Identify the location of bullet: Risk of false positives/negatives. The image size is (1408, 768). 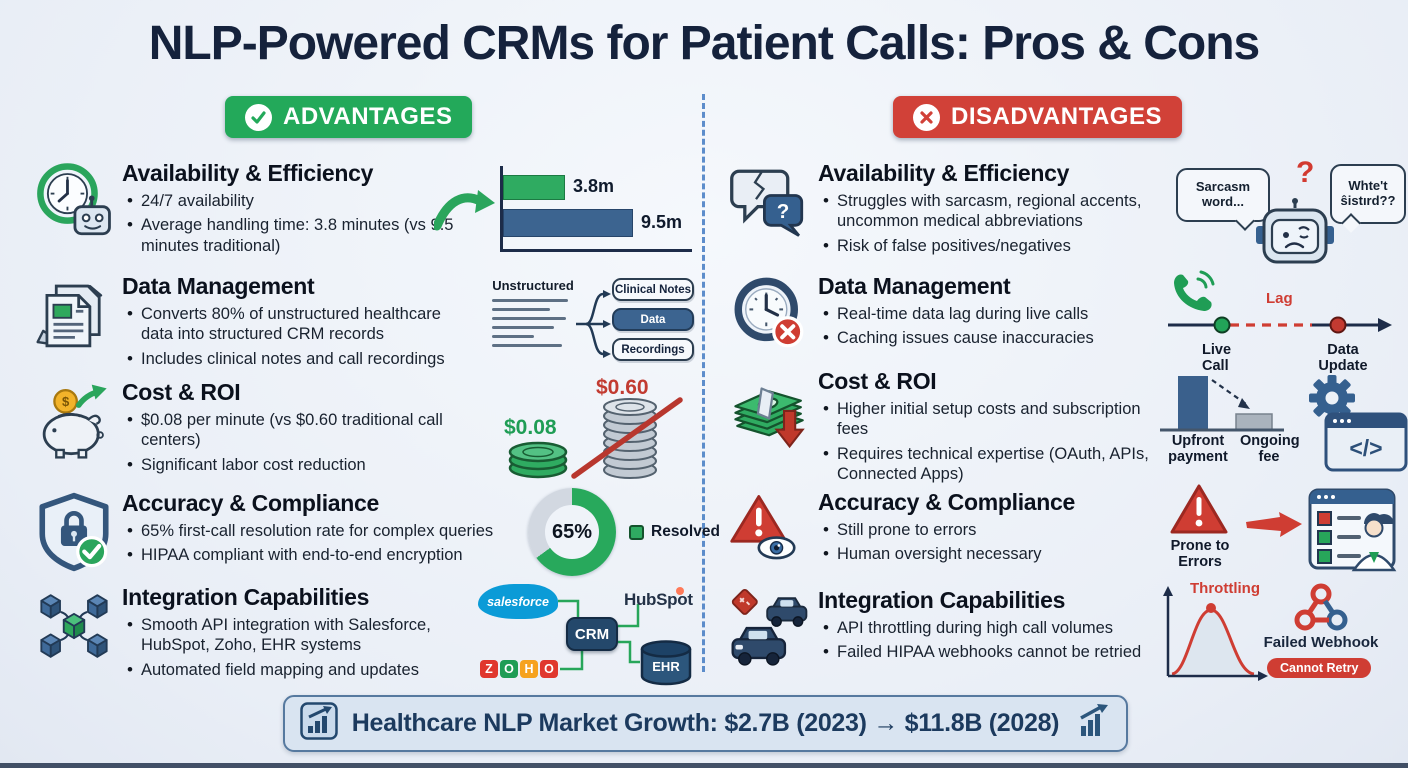
(994, 246).